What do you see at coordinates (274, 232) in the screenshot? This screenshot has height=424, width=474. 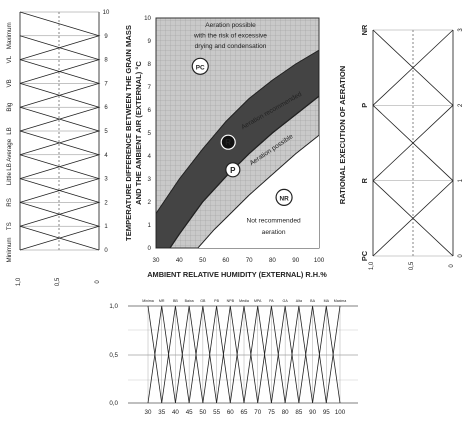 I see `main-annotation: aeration` at bounding box center [274, 232].